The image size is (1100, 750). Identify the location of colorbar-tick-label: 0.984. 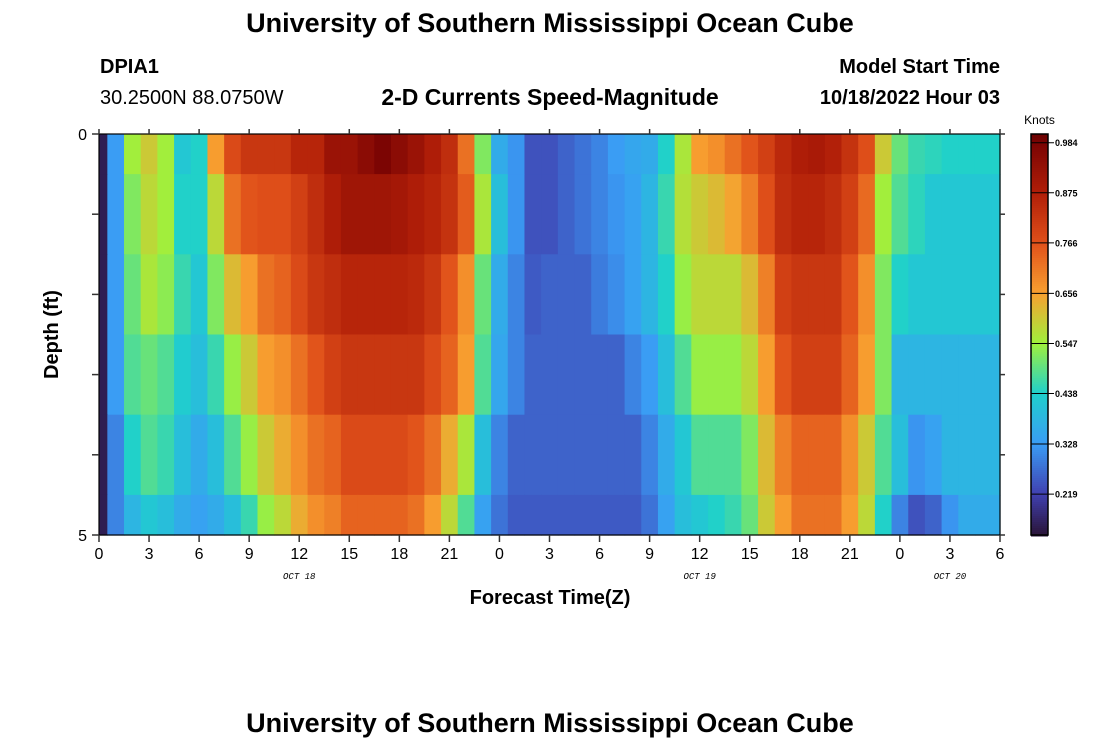
(1066, 143).